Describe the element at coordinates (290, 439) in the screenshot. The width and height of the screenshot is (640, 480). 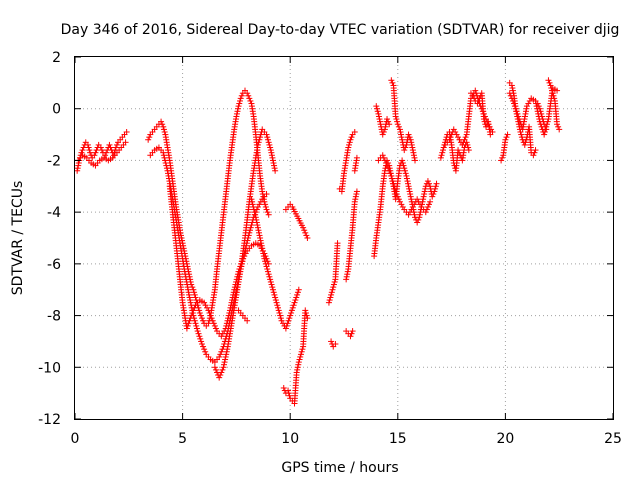
I see `x-tick-label: 10` at that location.